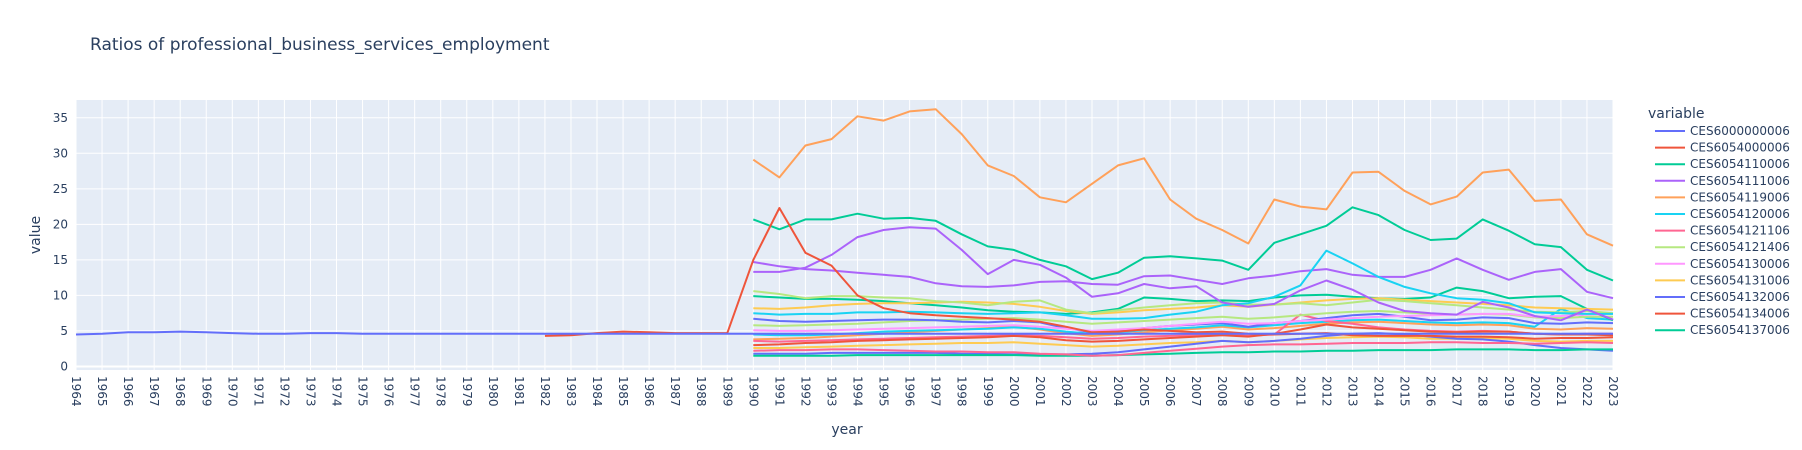  Describe the element at coordinates (1740, 247) in the screenshot. I see `legend-label: CES6054121406` at that location.